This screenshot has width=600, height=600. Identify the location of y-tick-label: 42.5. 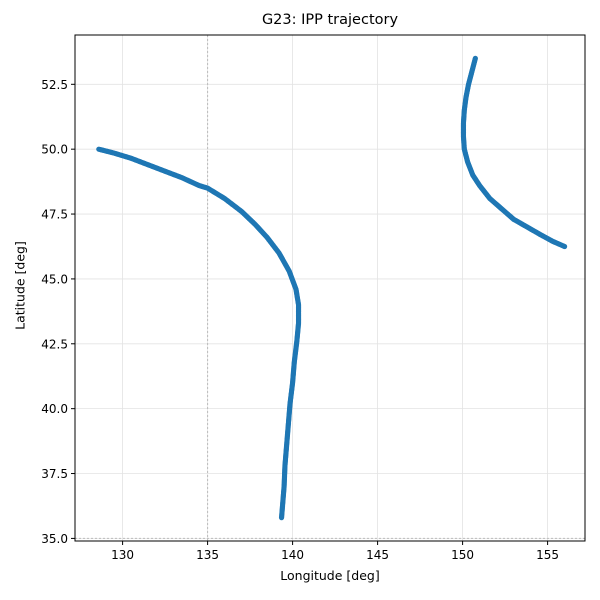
(54, 344).